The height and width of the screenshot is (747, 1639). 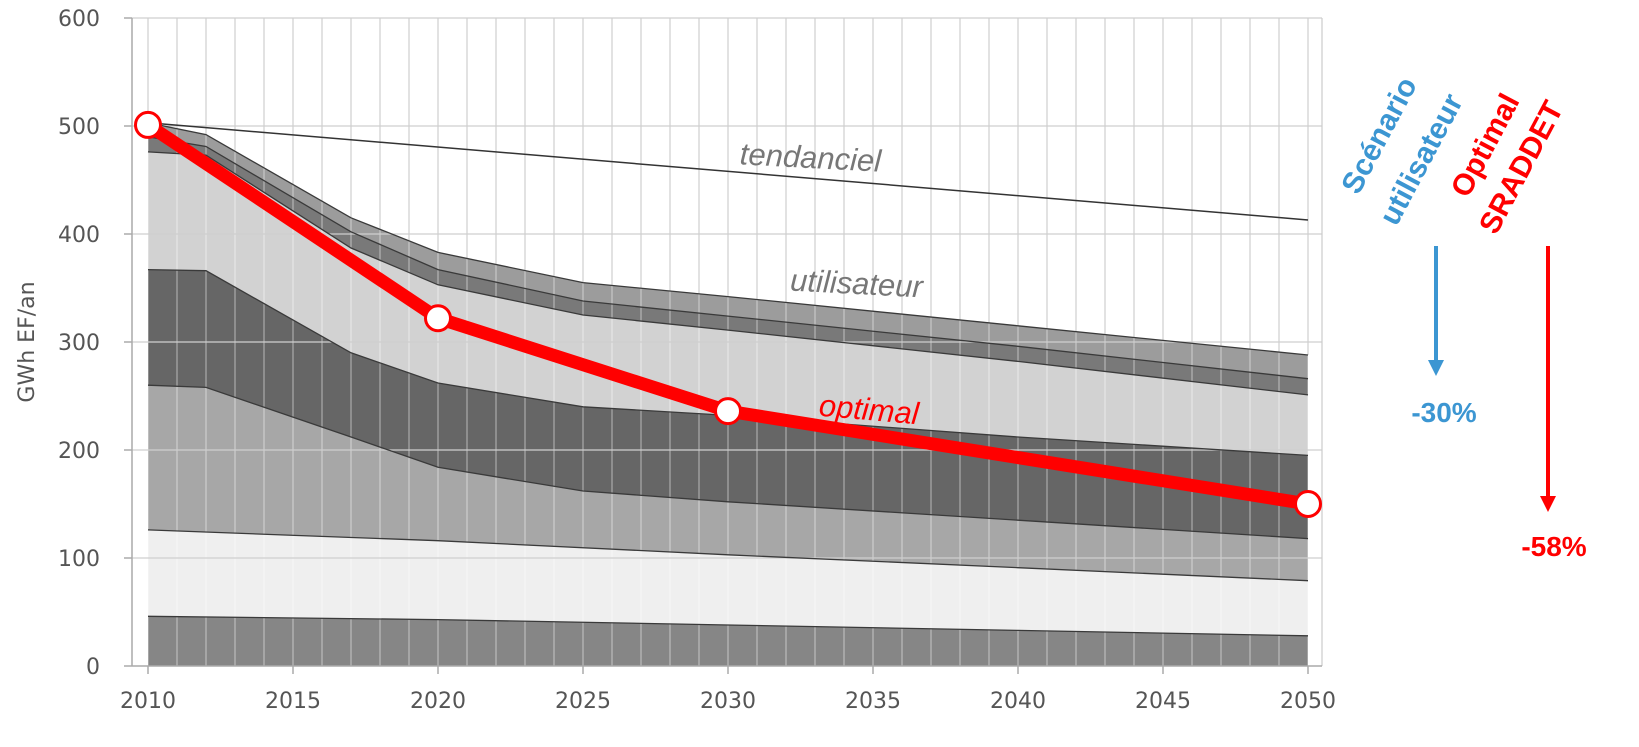 I want to click on y-tick-label: 200, so click(x=79, y=451).